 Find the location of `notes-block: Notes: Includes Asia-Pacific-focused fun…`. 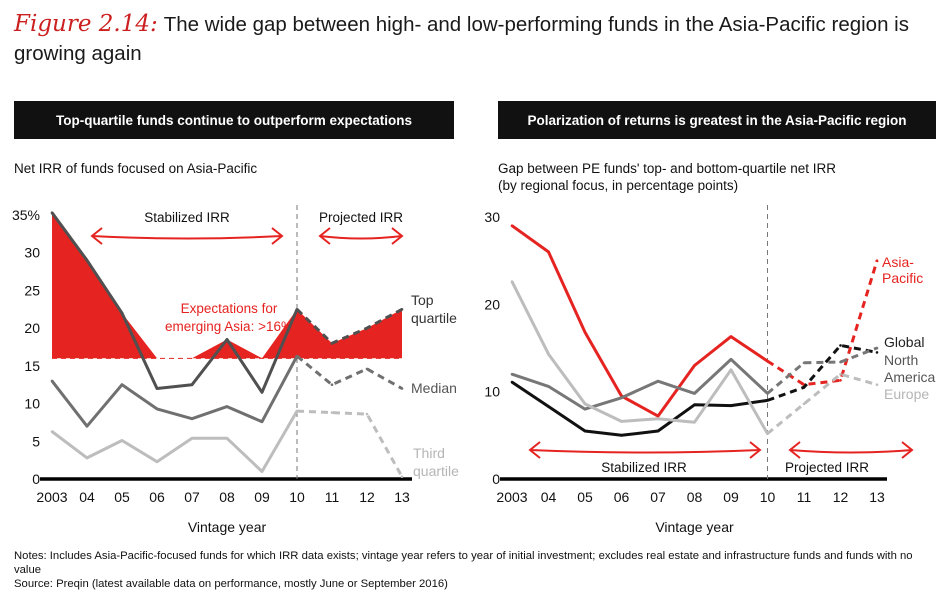

notes-block: Notes: Includes Asia-Pacific-focused fun… is located at coordinates (476, 570).